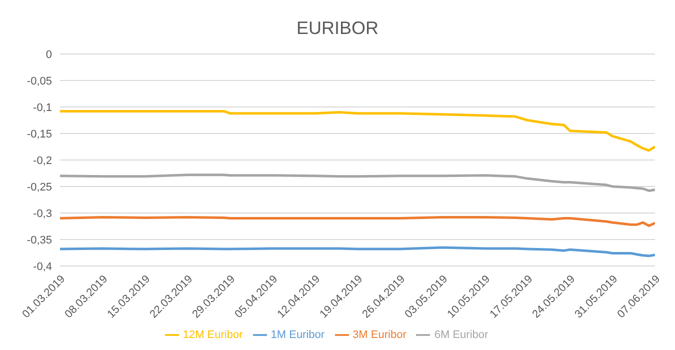  Describe the element at coordinates (42, 266) in the screenshot. I see `y-tick-label: -0,4` at that location.